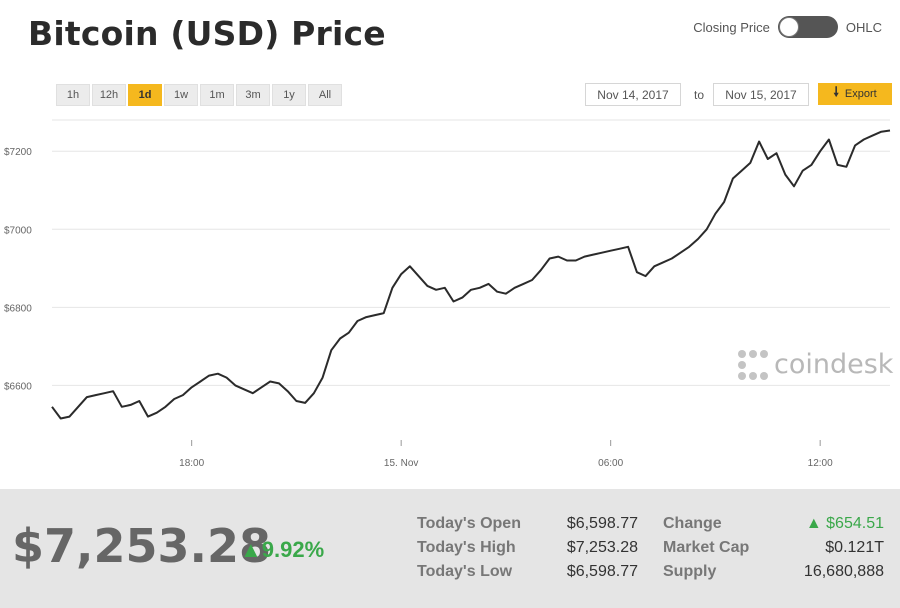 Image resolution: width=900 pixels, height=608 pixels. Describe the element at coordinates (855, 523) in the screenshot. I see `change-amount: $654.51` at that location.